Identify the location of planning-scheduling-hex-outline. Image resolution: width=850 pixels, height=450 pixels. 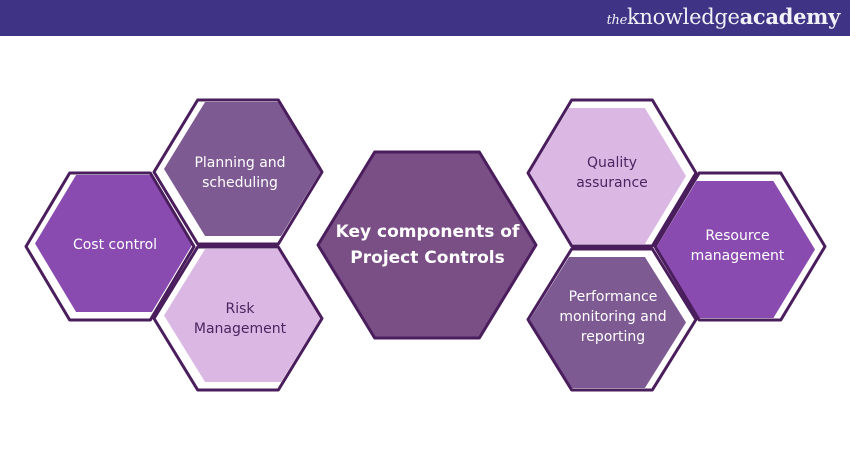
(238, 172).